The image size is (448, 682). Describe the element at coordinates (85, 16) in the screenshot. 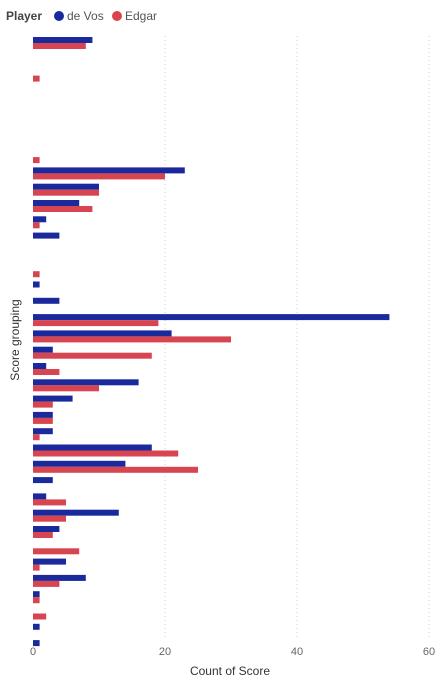

I see `legend-label-devos: de Vos` at that location.